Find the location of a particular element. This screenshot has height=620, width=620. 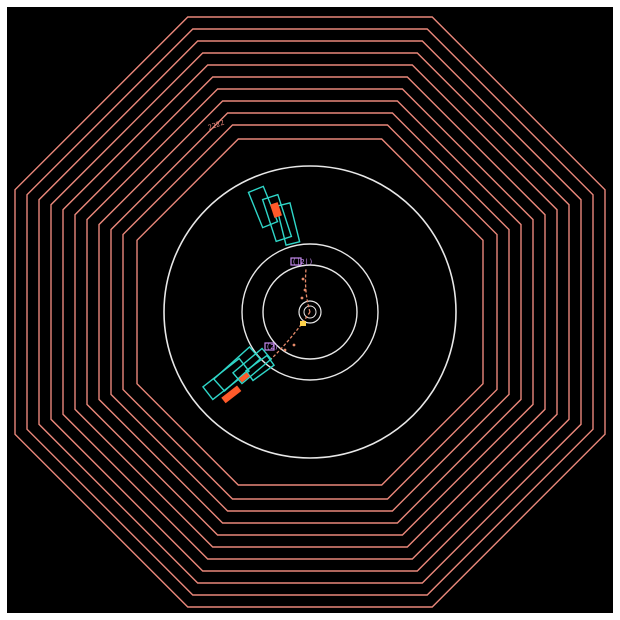

lower-vertex-marker is located at coordinates (269, 346).